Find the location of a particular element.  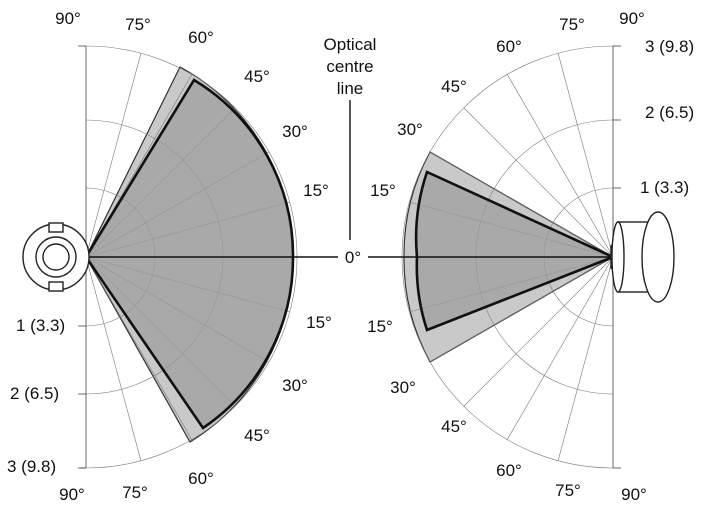

left-angle-45-bottom: 45° is located at coordinates (257, 435).